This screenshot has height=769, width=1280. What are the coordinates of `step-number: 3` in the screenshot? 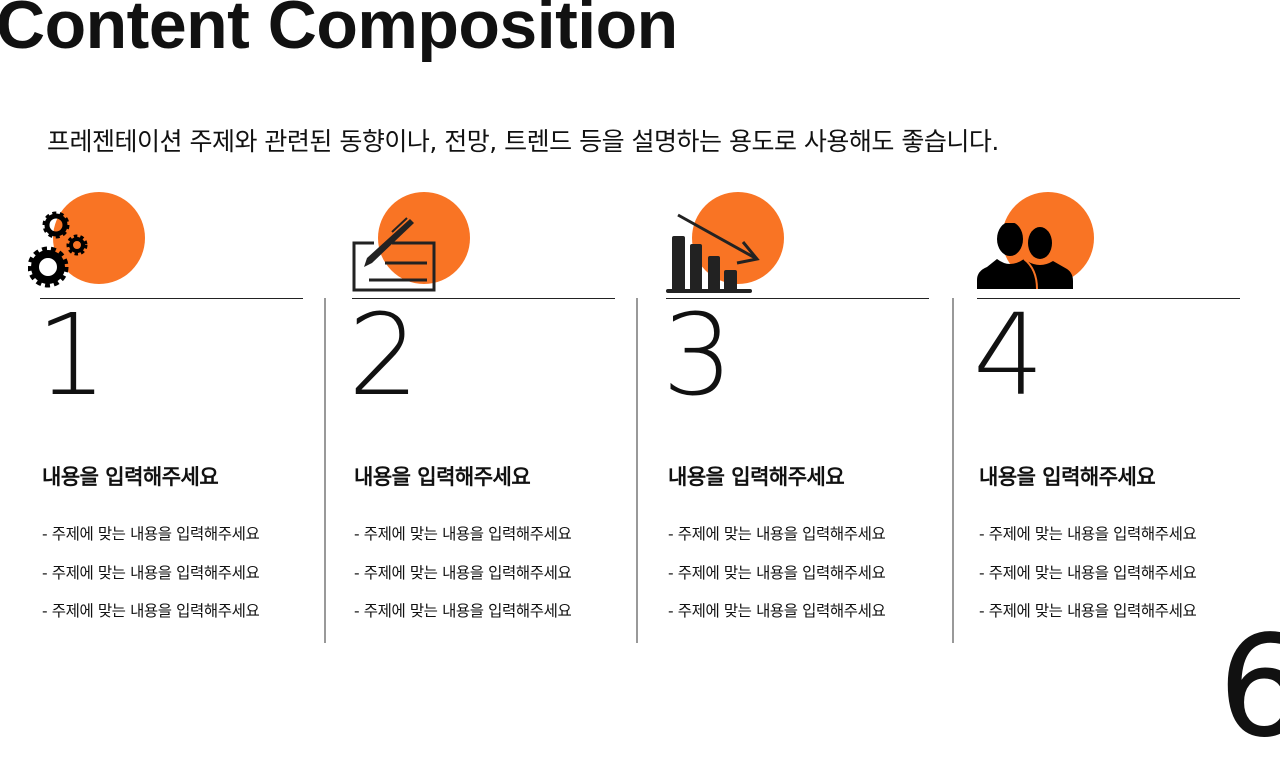 It's located at (698, 356).